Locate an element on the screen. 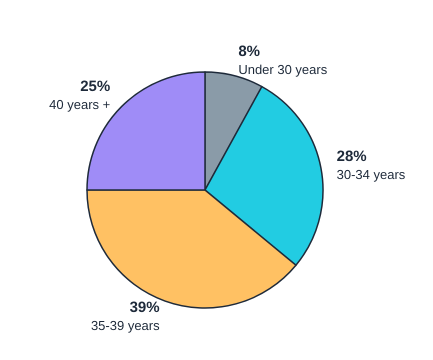 The width and height of the screenshot is (433, 360). data-label: 28% is located at coordinates (351, 156).